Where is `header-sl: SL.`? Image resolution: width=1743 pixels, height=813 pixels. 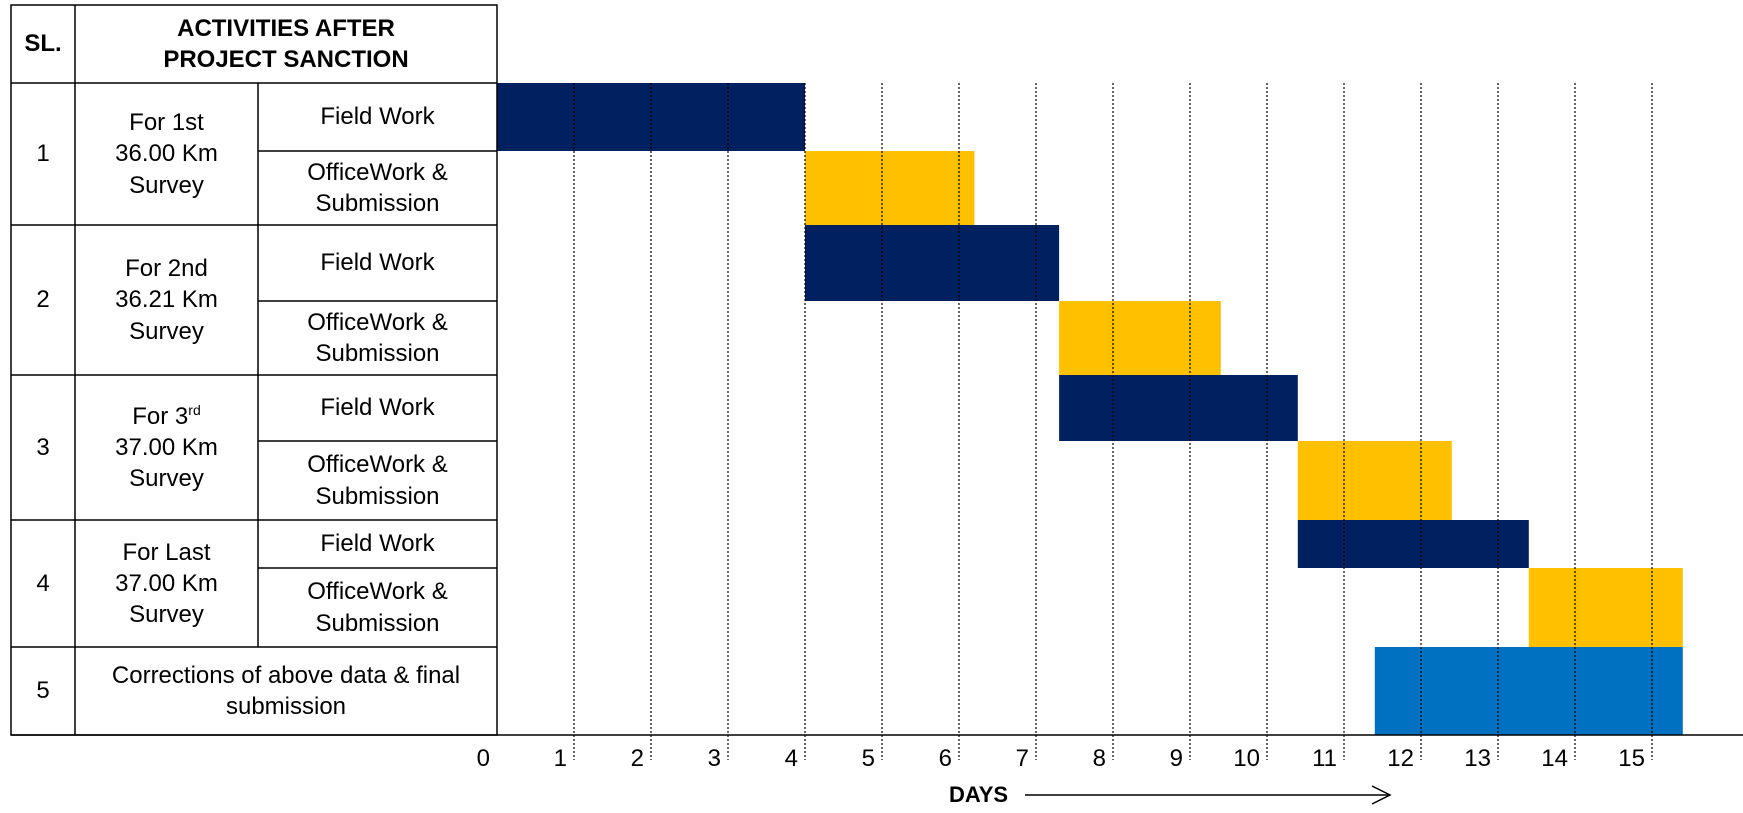 header-sl: SL. is located at coordinates (43, 44).